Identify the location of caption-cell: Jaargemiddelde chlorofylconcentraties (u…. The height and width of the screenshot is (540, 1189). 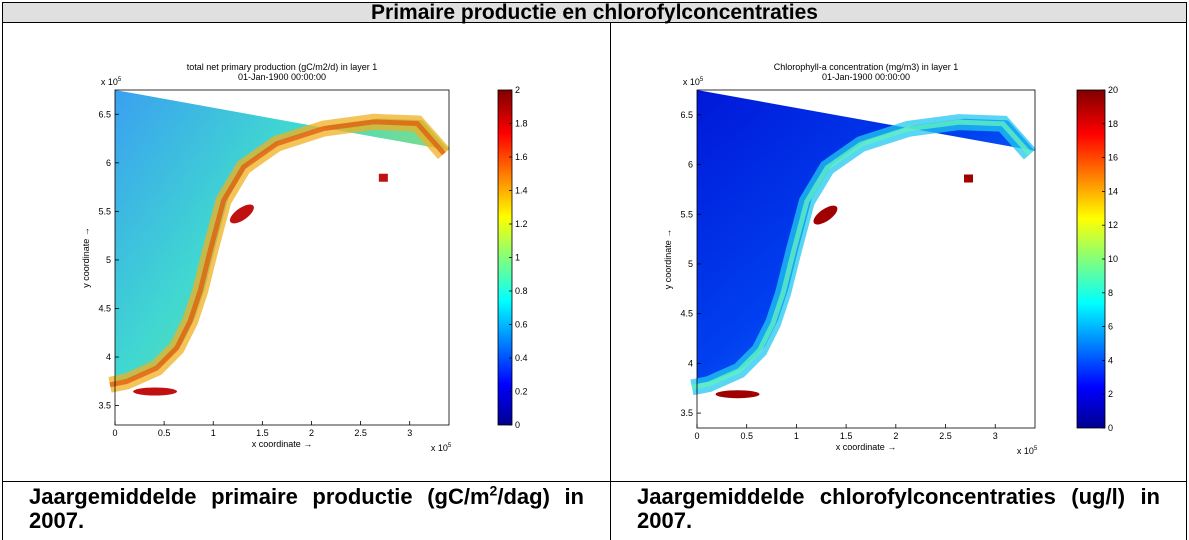
(898, 510).